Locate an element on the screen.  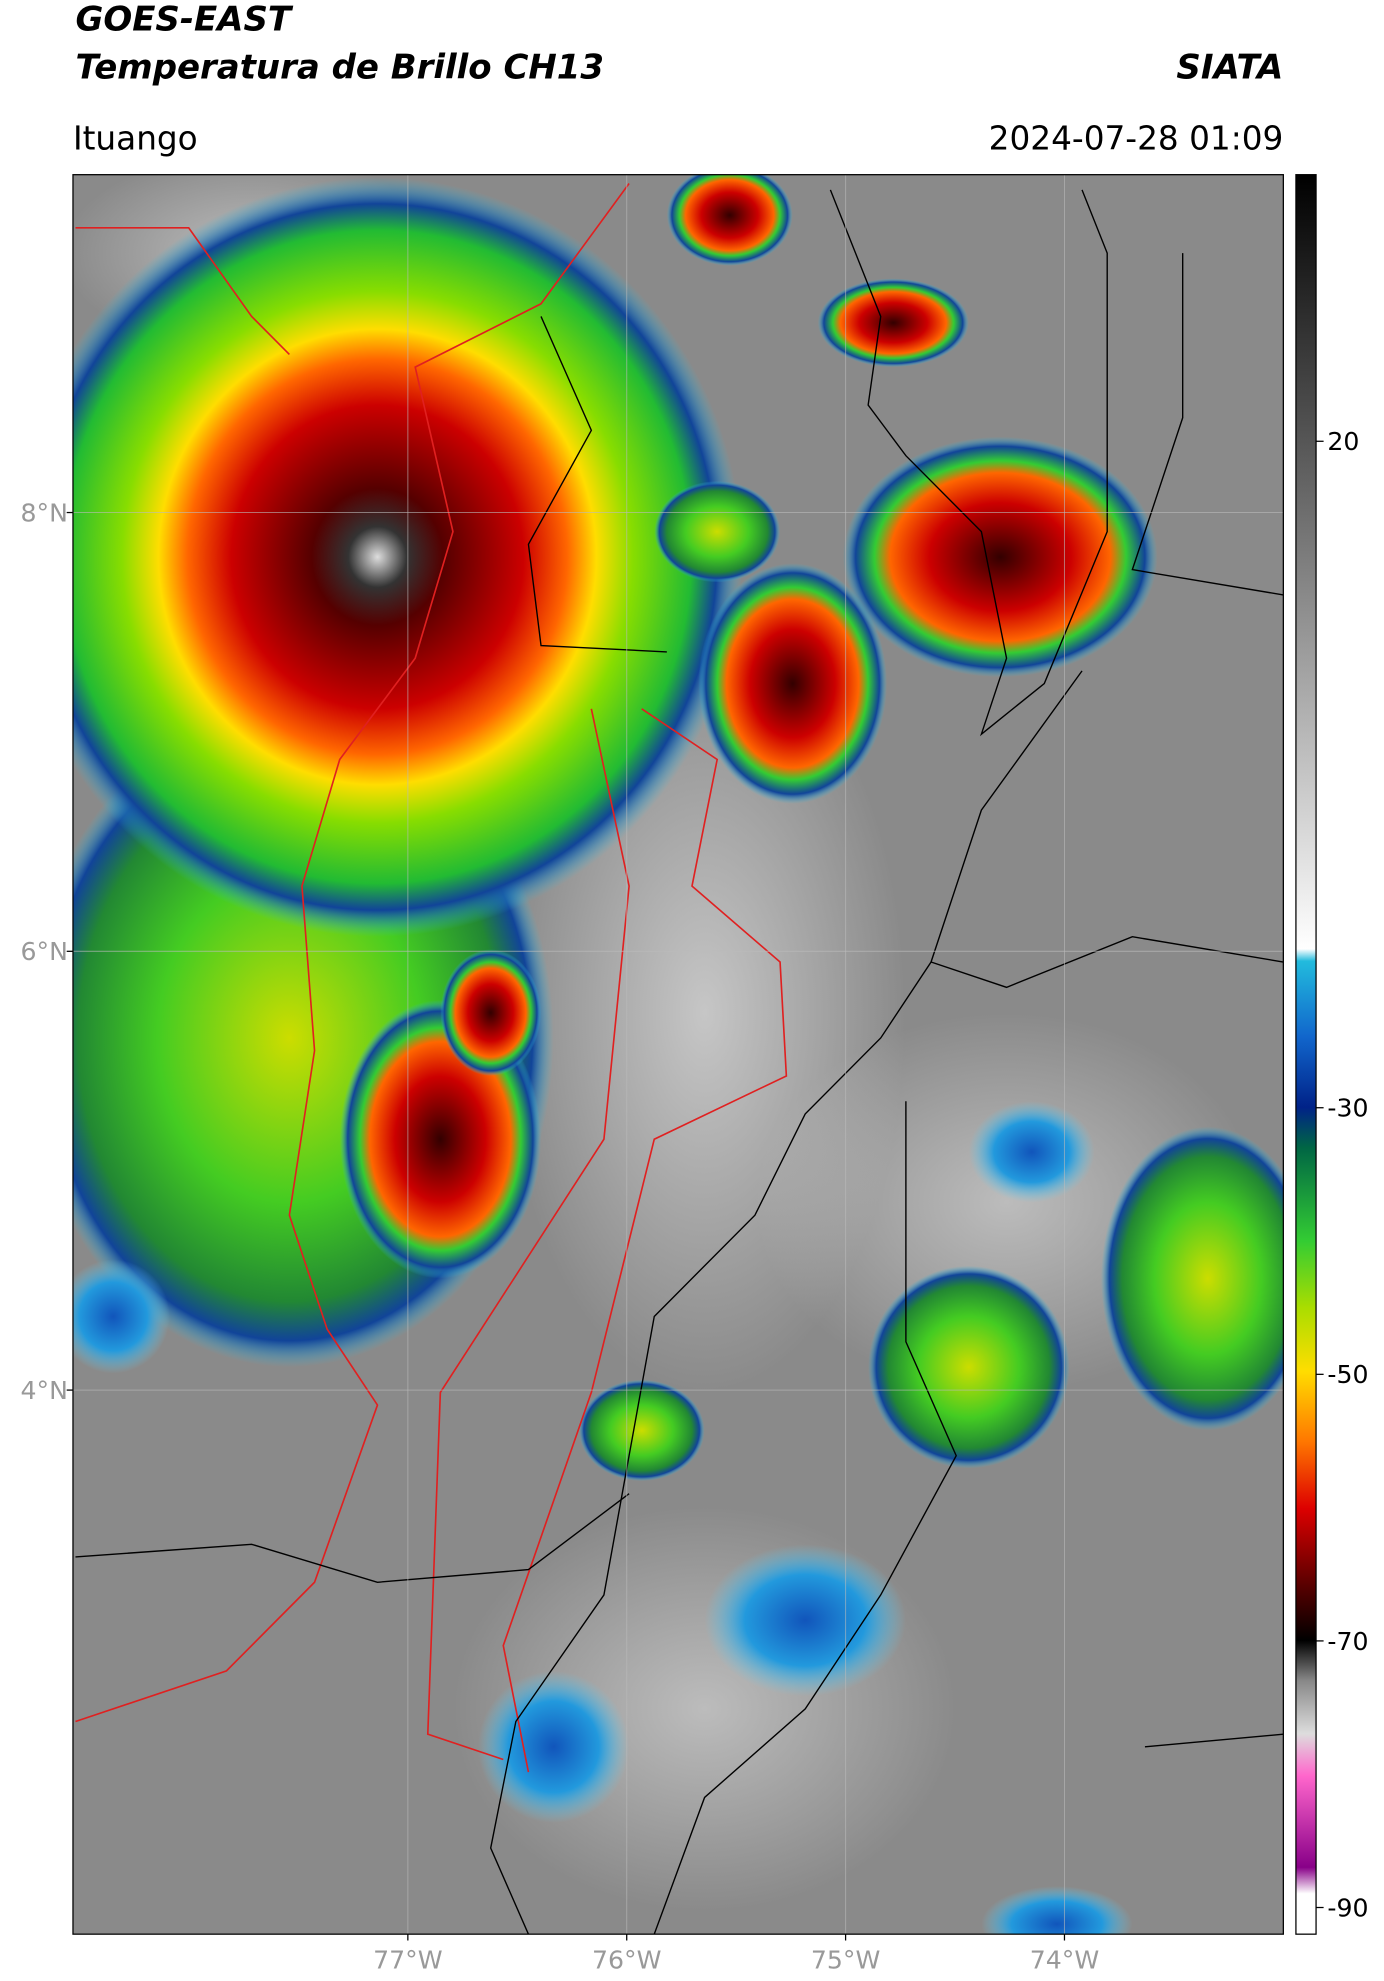
timestamp: 2024-07-28 01:09 is located at coordinates (1136, 138).